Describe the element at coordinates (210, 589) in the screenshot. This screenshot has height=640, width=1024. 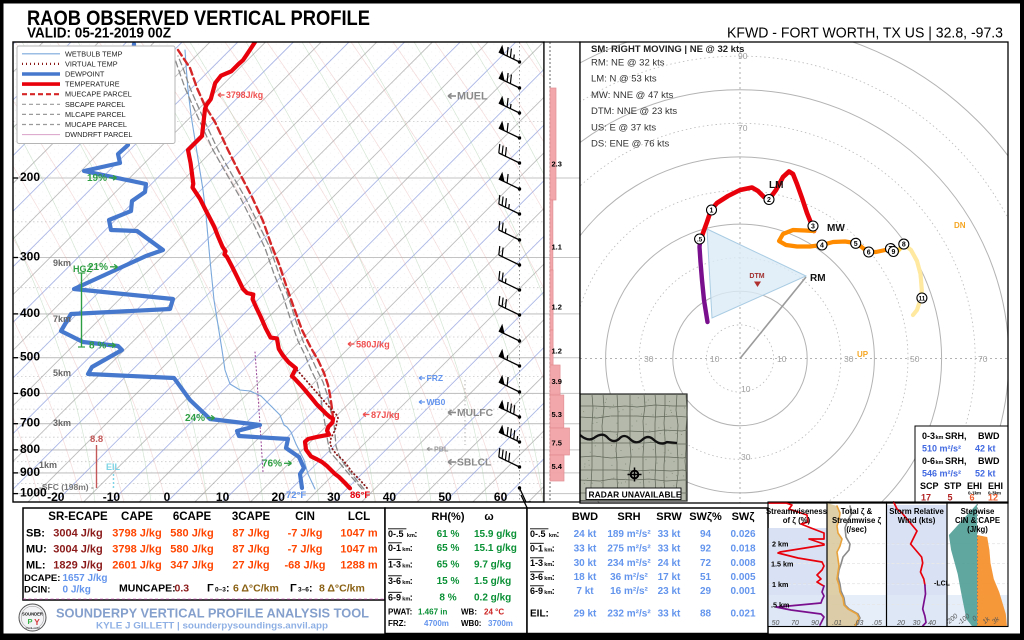
I see `svg-text: Γ` at that location.